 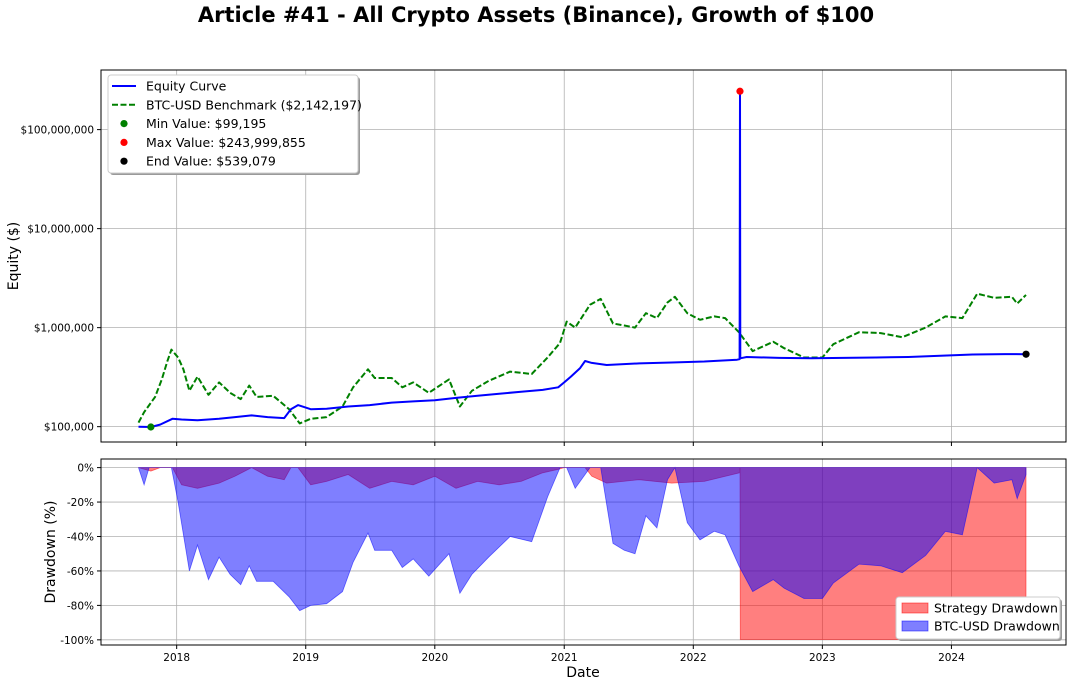 I want to click on drawdown-x-tick-label: 2019, so click(x=305, y=658).